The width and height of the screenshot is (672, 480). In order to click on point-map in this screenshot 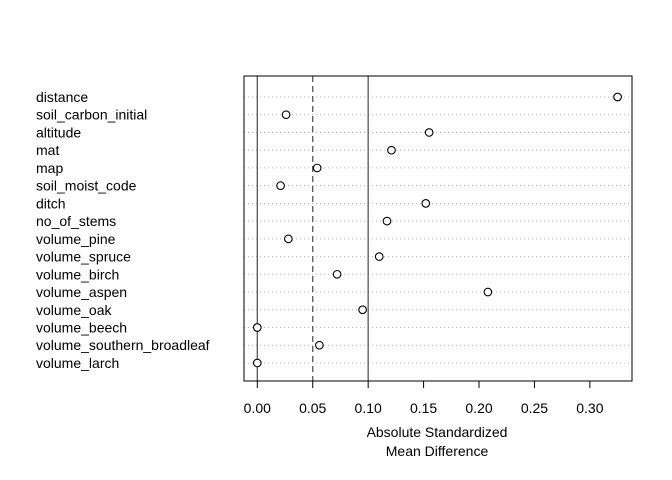, I will do `click(317, 168)`.